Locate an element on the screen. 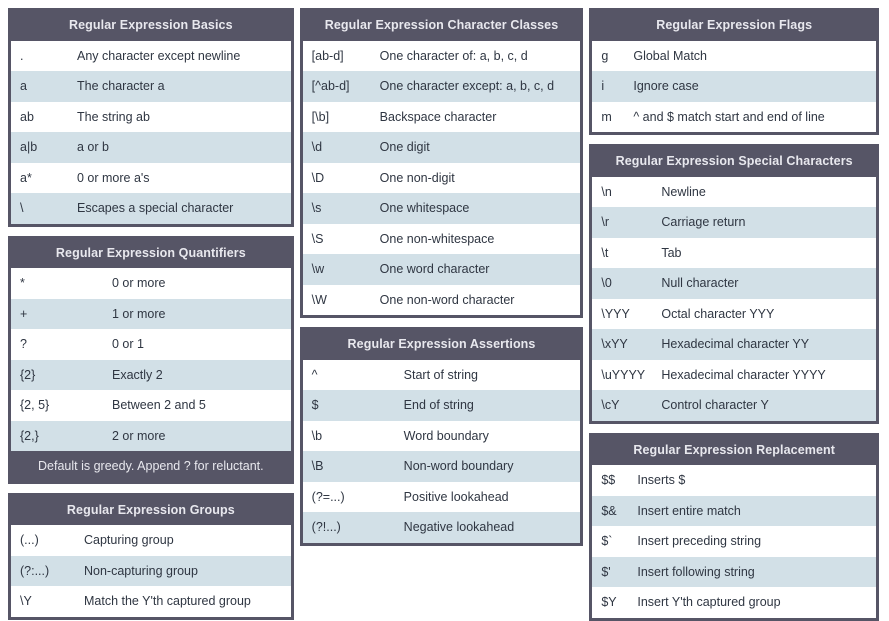 The image size is (889, 621). table-row: \W One non-word character is located at coordinates (441, 299).